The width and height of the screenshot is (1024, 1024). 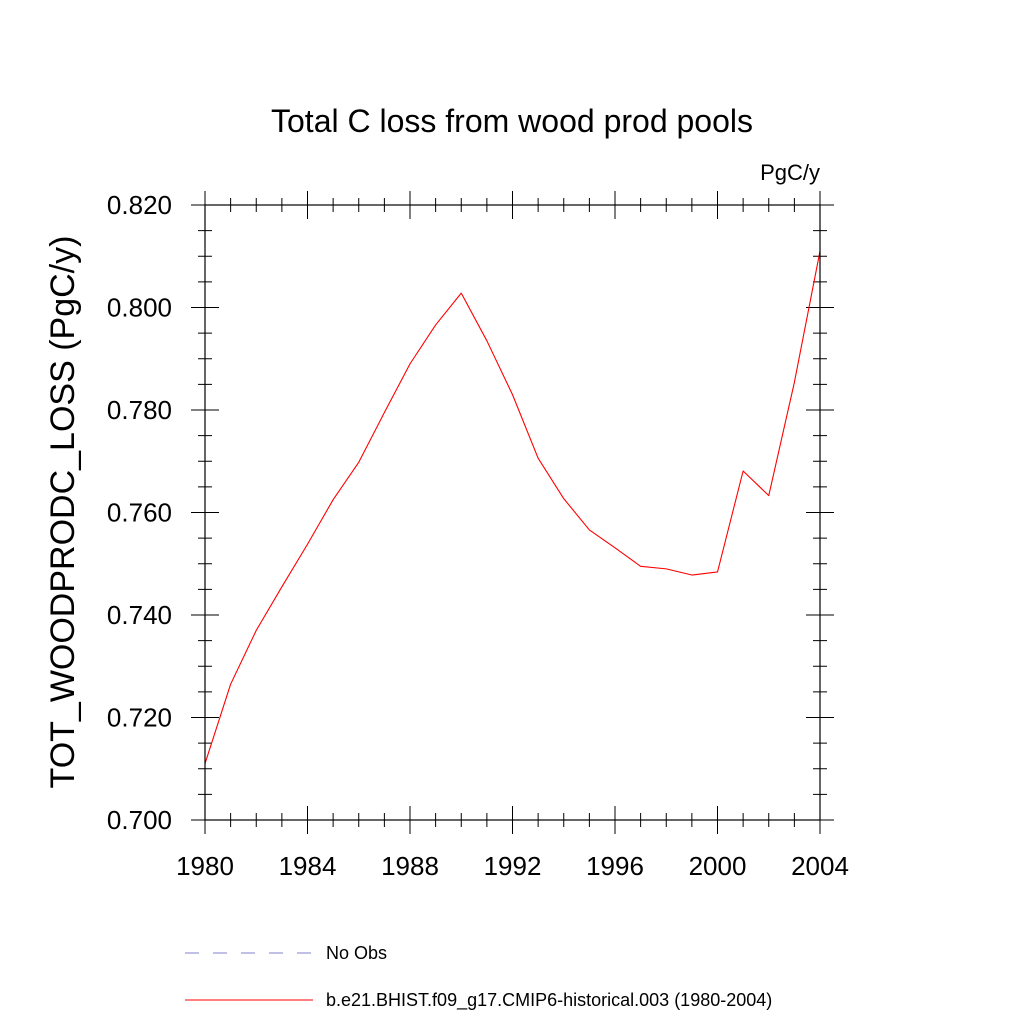 I want to click on x-tick-label: 1988, so click(x=410, y=866).